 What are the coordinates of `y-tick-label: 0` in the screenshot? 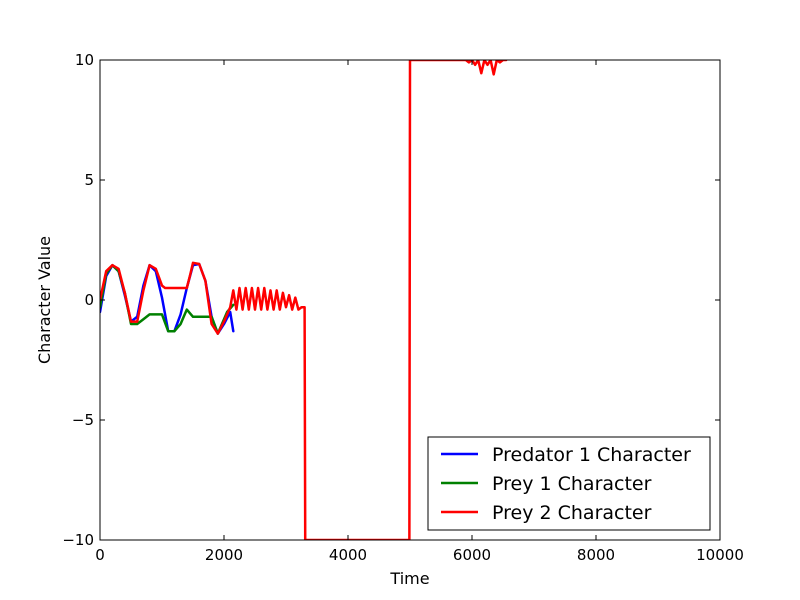 It's located at (89, 300).